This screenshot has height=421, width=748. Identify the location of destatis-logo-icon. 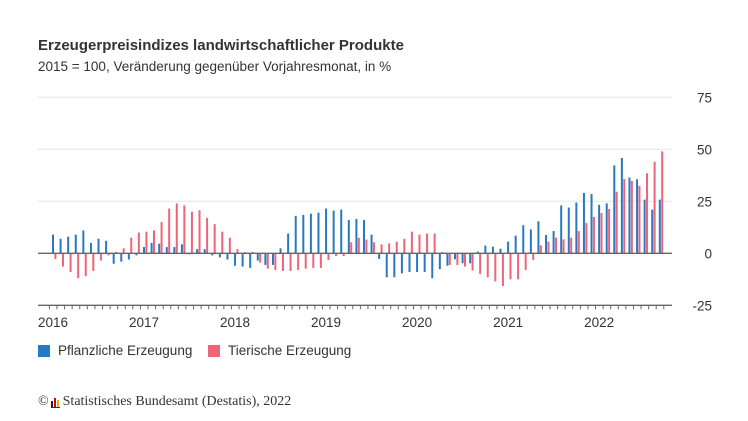
(55, 402).